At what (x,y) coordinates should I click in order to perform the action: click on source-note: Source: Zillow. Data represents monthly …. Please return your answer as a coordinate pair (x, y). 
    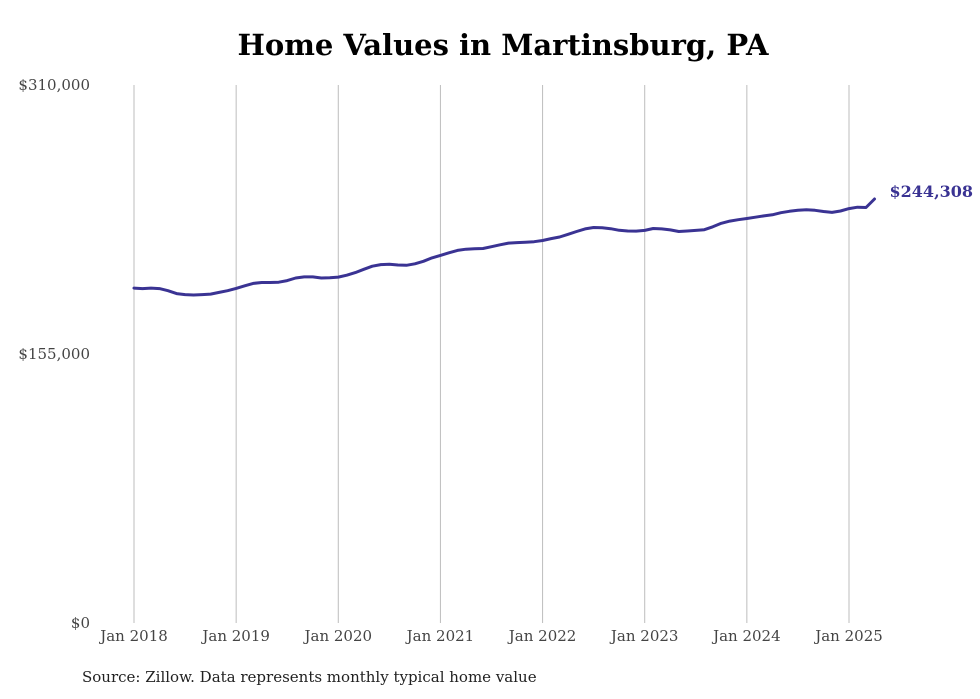
    Looking at the image, I should click on (309, 677).